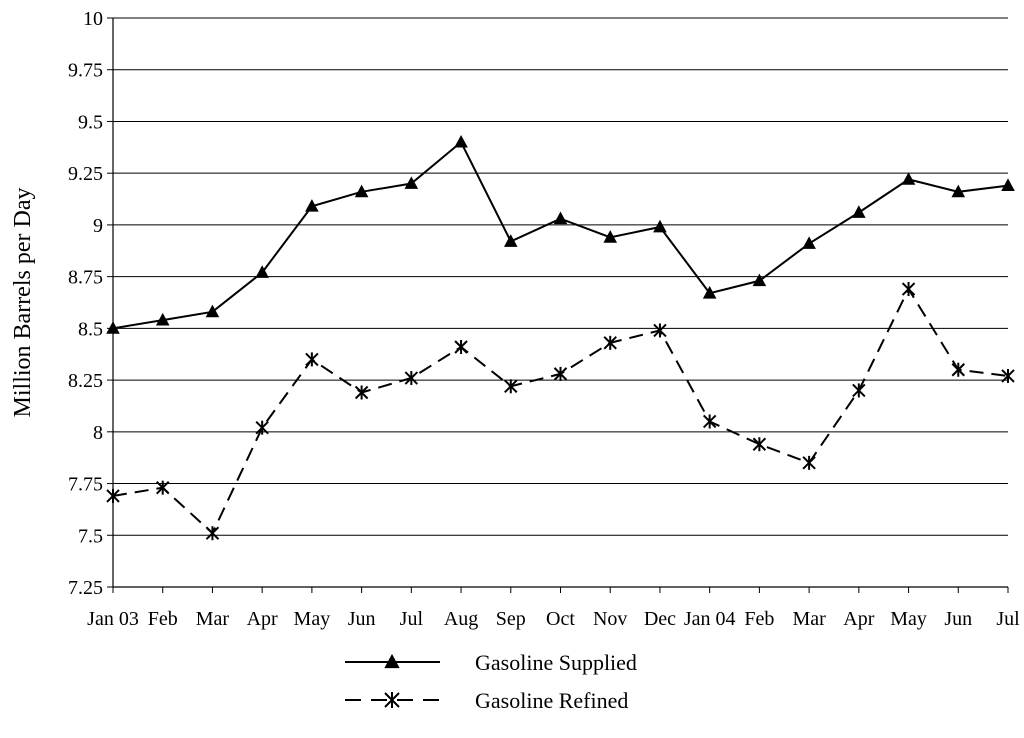 This screenshot has height=738, width=1024. What do you see at coordinates (660, 619) in the screenshot?
I see `x-tick-label: Dec` at bounding box center [660, 619].